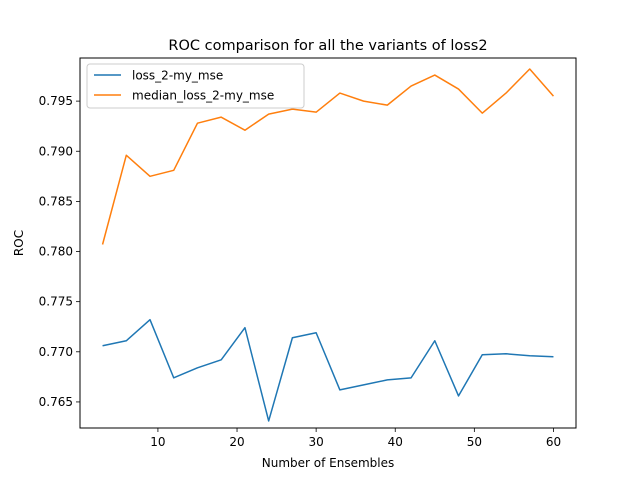  I want to click on legend-box, so click(195, 86).